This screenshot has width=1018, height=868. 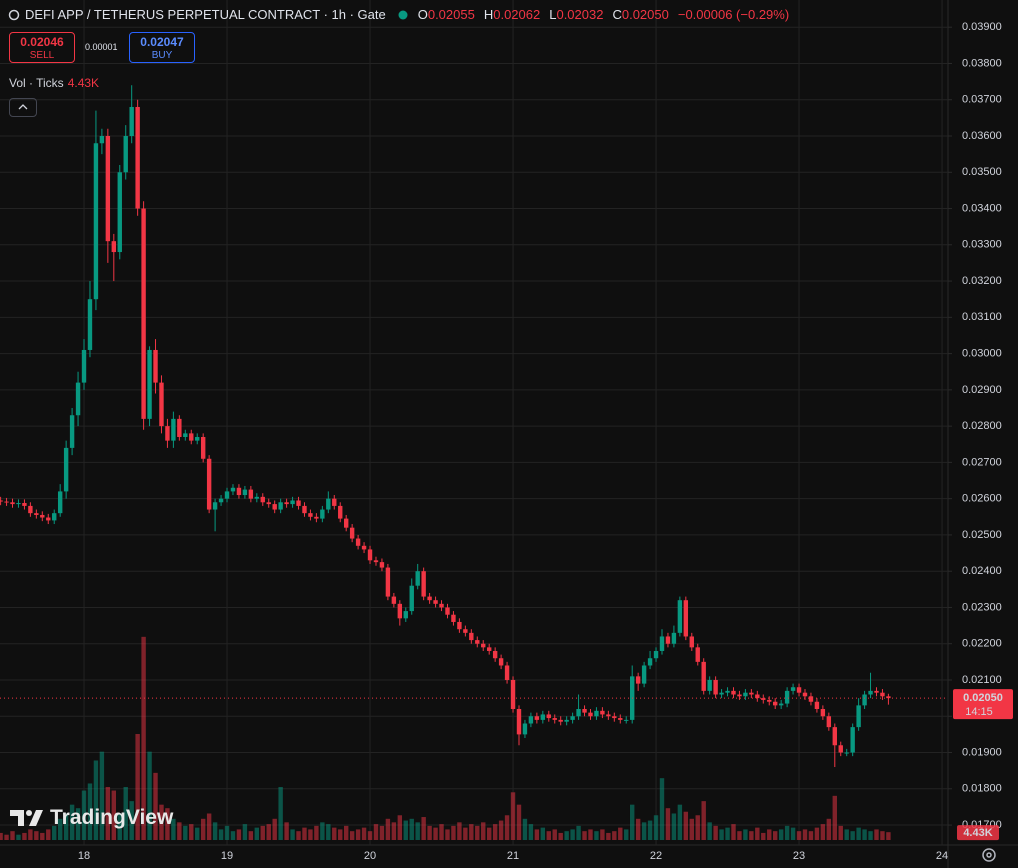 I want to click on ohlc-value: 0.02050, so click(x=645, y=14).